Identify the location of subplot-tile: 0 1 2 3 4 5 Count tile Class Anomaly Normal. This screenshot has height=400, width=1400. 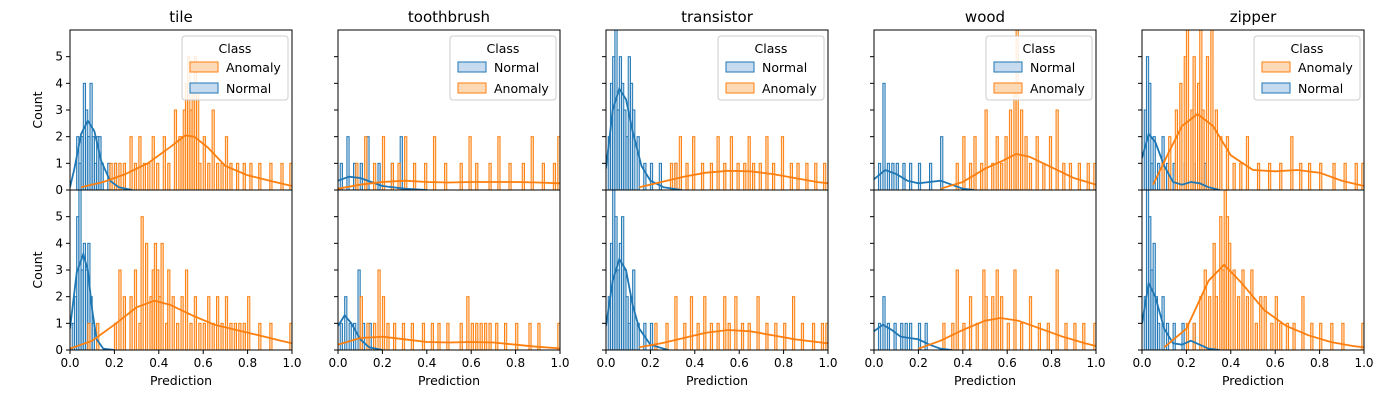
(161, 102).